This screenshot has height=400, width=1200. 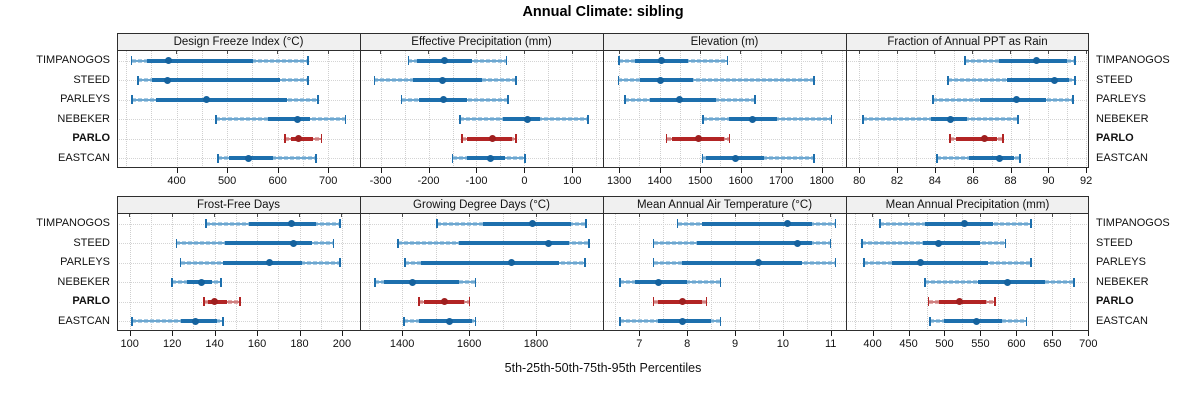 What do you see at coordinates (91, 301) in the screenshot?
I see `site-label-left-parlo: PARLO` at bounding box center [91, 301].